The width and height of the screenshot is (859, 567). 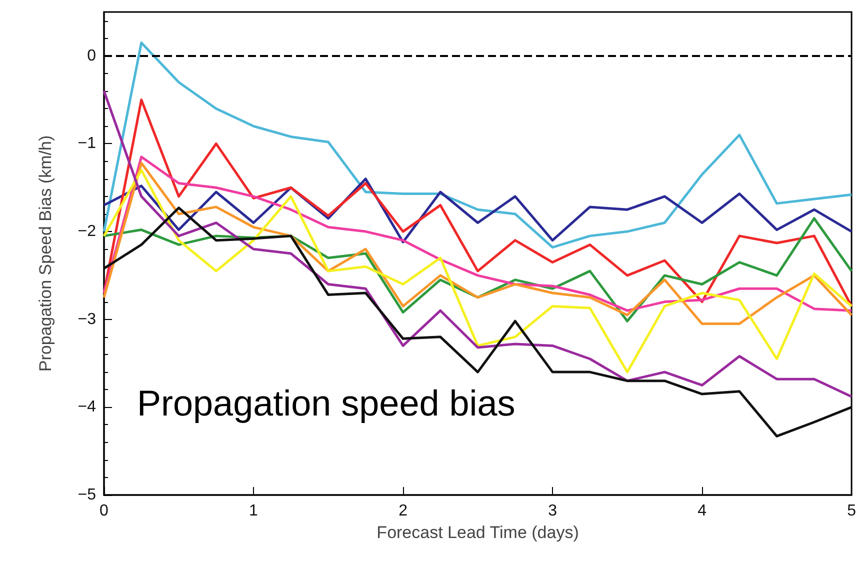 What do you see at coordinates (91, 55) in the screenshot?
I see `y-tick-label: 0` at bounding box center [91, 55].